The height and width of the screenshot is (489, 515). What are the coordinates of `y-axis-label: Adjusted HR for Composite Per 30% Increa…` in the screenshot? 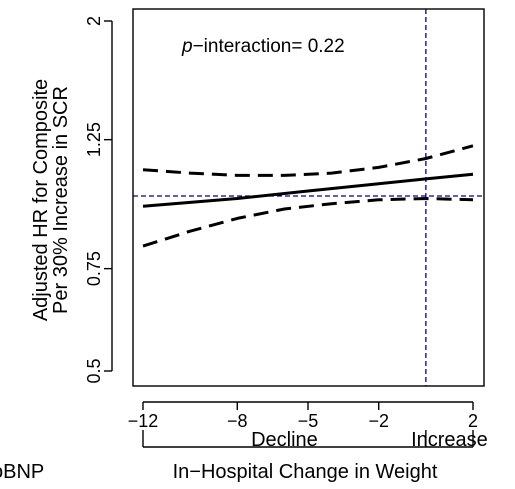 It's located at (51, 200).